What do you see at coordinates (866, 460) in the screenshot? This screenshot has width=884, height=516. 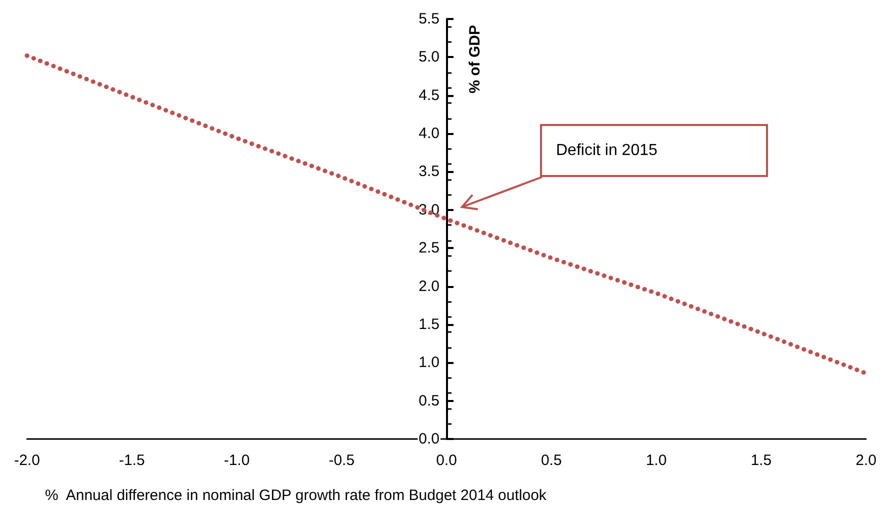 I see `x-tick-label: 2.0` at bounding box center [866, 460].